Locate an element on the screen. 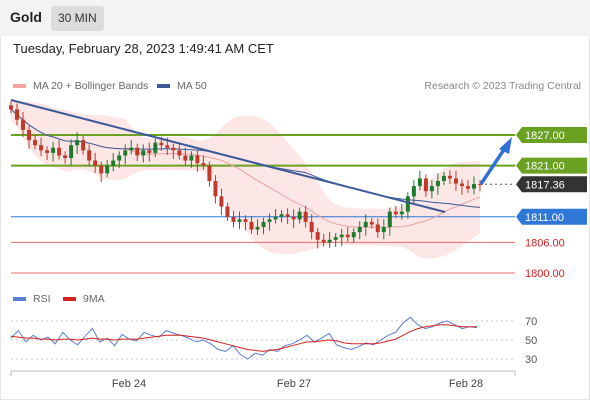 The width and height of the screenshot is (590, 400). level-tag-1821.00 is located at coordinates (551, 165).